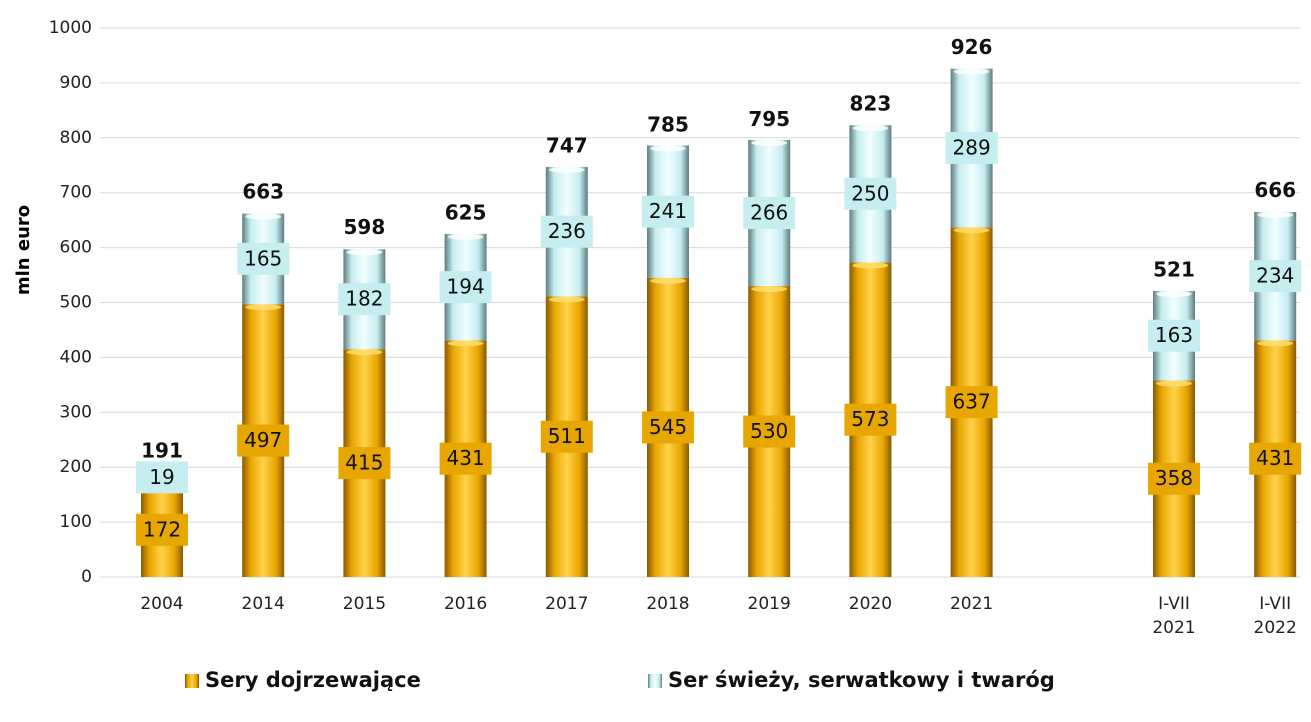 The image size is (1311, 722). Describe the element at coordinates (1275, 616) in the screenshot. I see `x-tick-label: I-VII 2022` at that location.